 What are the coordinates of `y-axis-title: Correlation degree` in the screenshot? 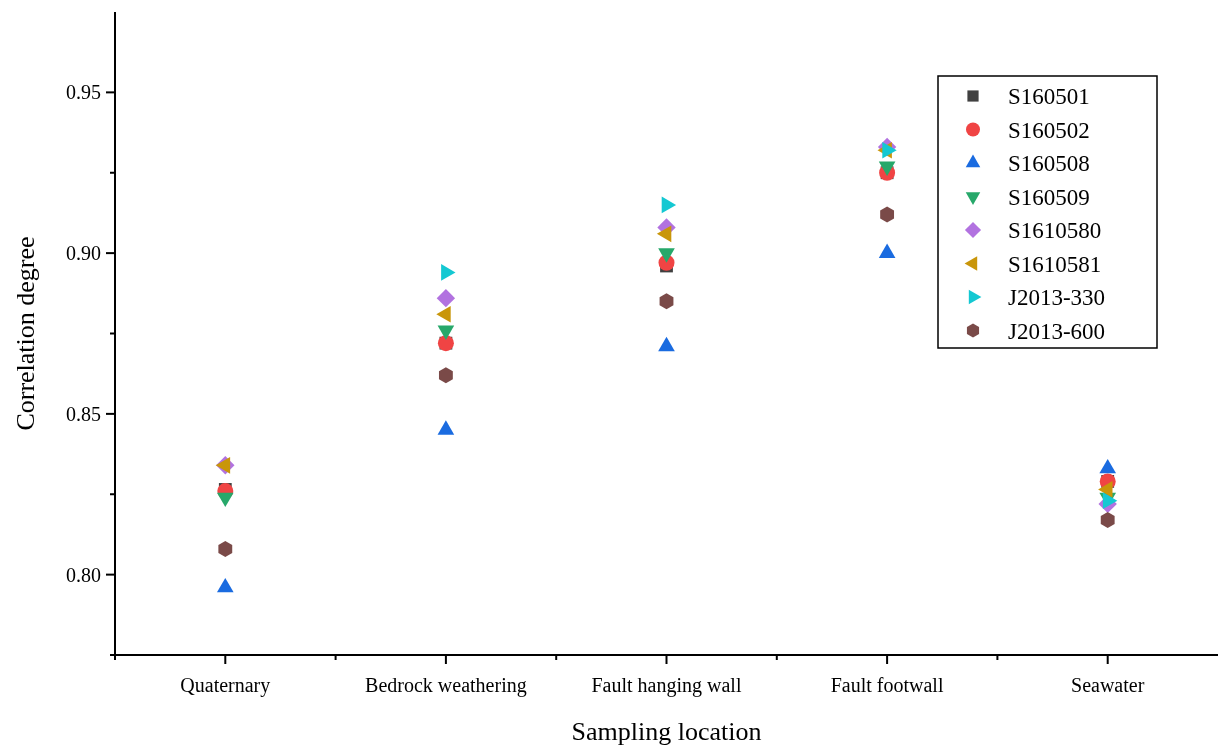 It's located at (25, 333).